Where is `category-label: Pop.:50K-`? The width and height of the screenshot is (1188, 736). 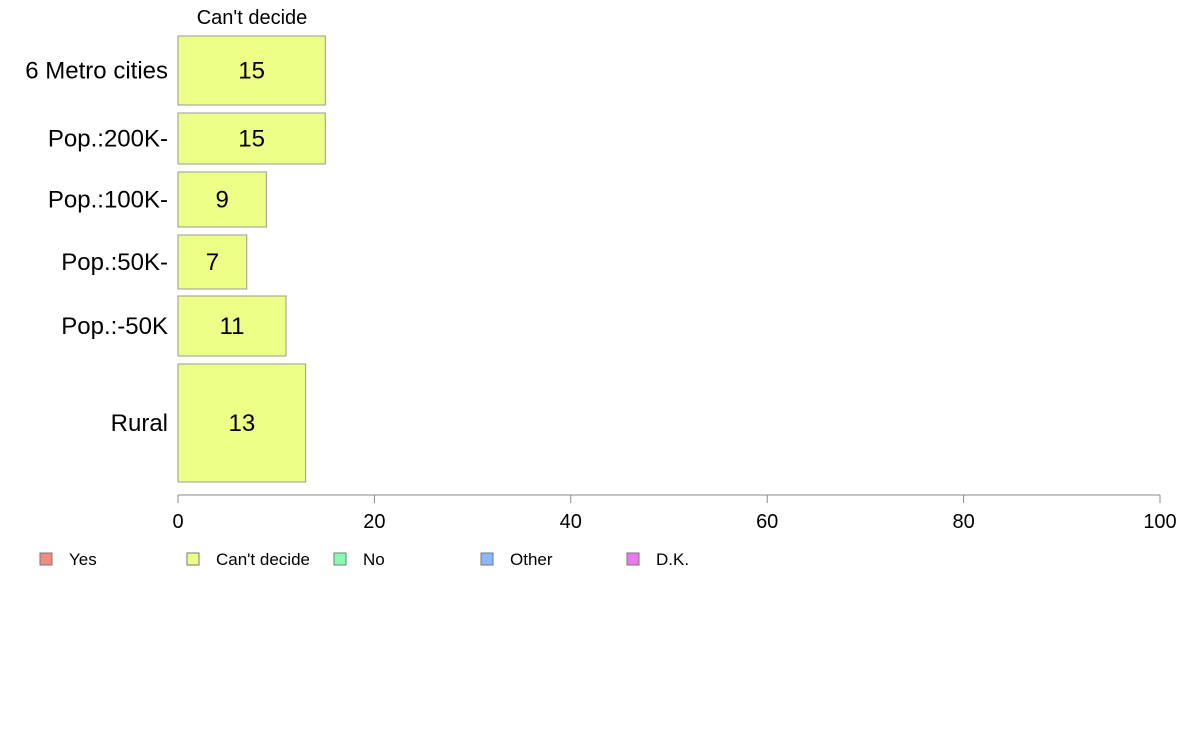 category-label: Pop.:50K- is located at coordinates (114, 262).